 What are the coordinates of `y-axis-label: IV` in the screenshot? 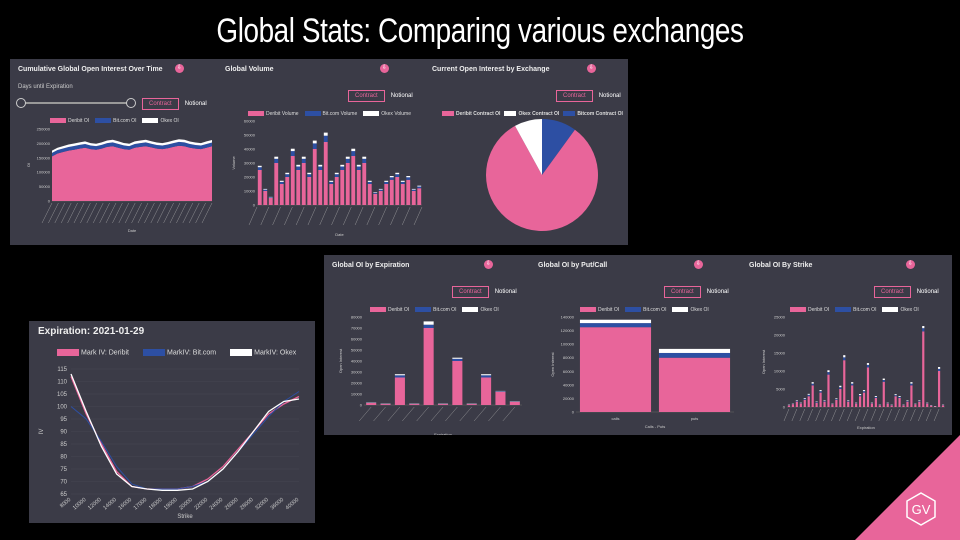 It's located at (42, 432).